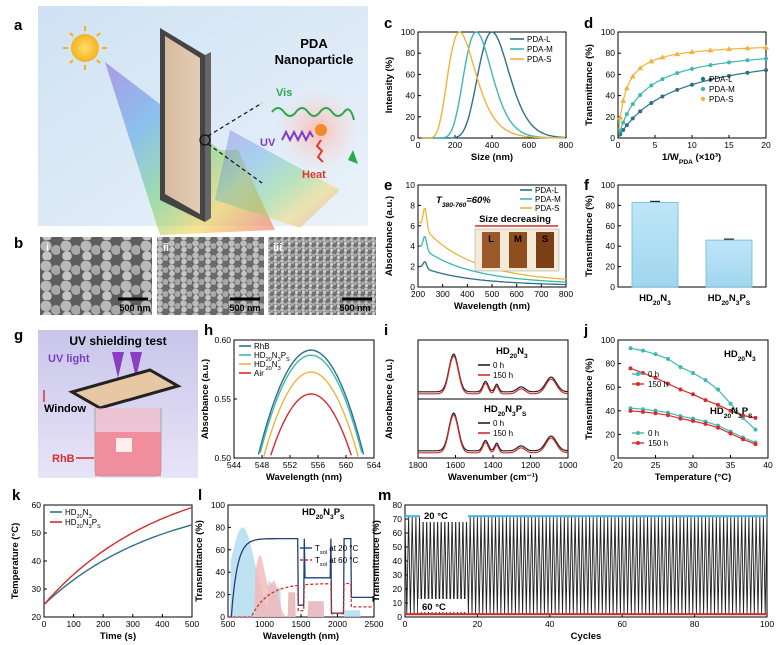  I want to click on series-line-pda-s, so click(493, 85).